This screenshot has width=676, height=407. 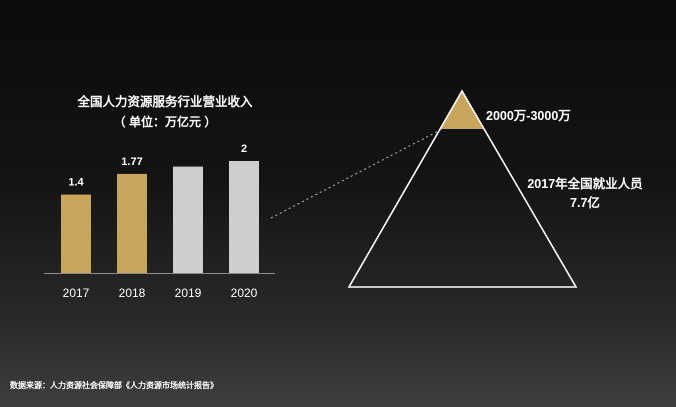 What do you see at coordinates (528, 116) in the screenshot?
I see `pyramid-top-label: 2000万-3000万` at bounding box center [528, 116].